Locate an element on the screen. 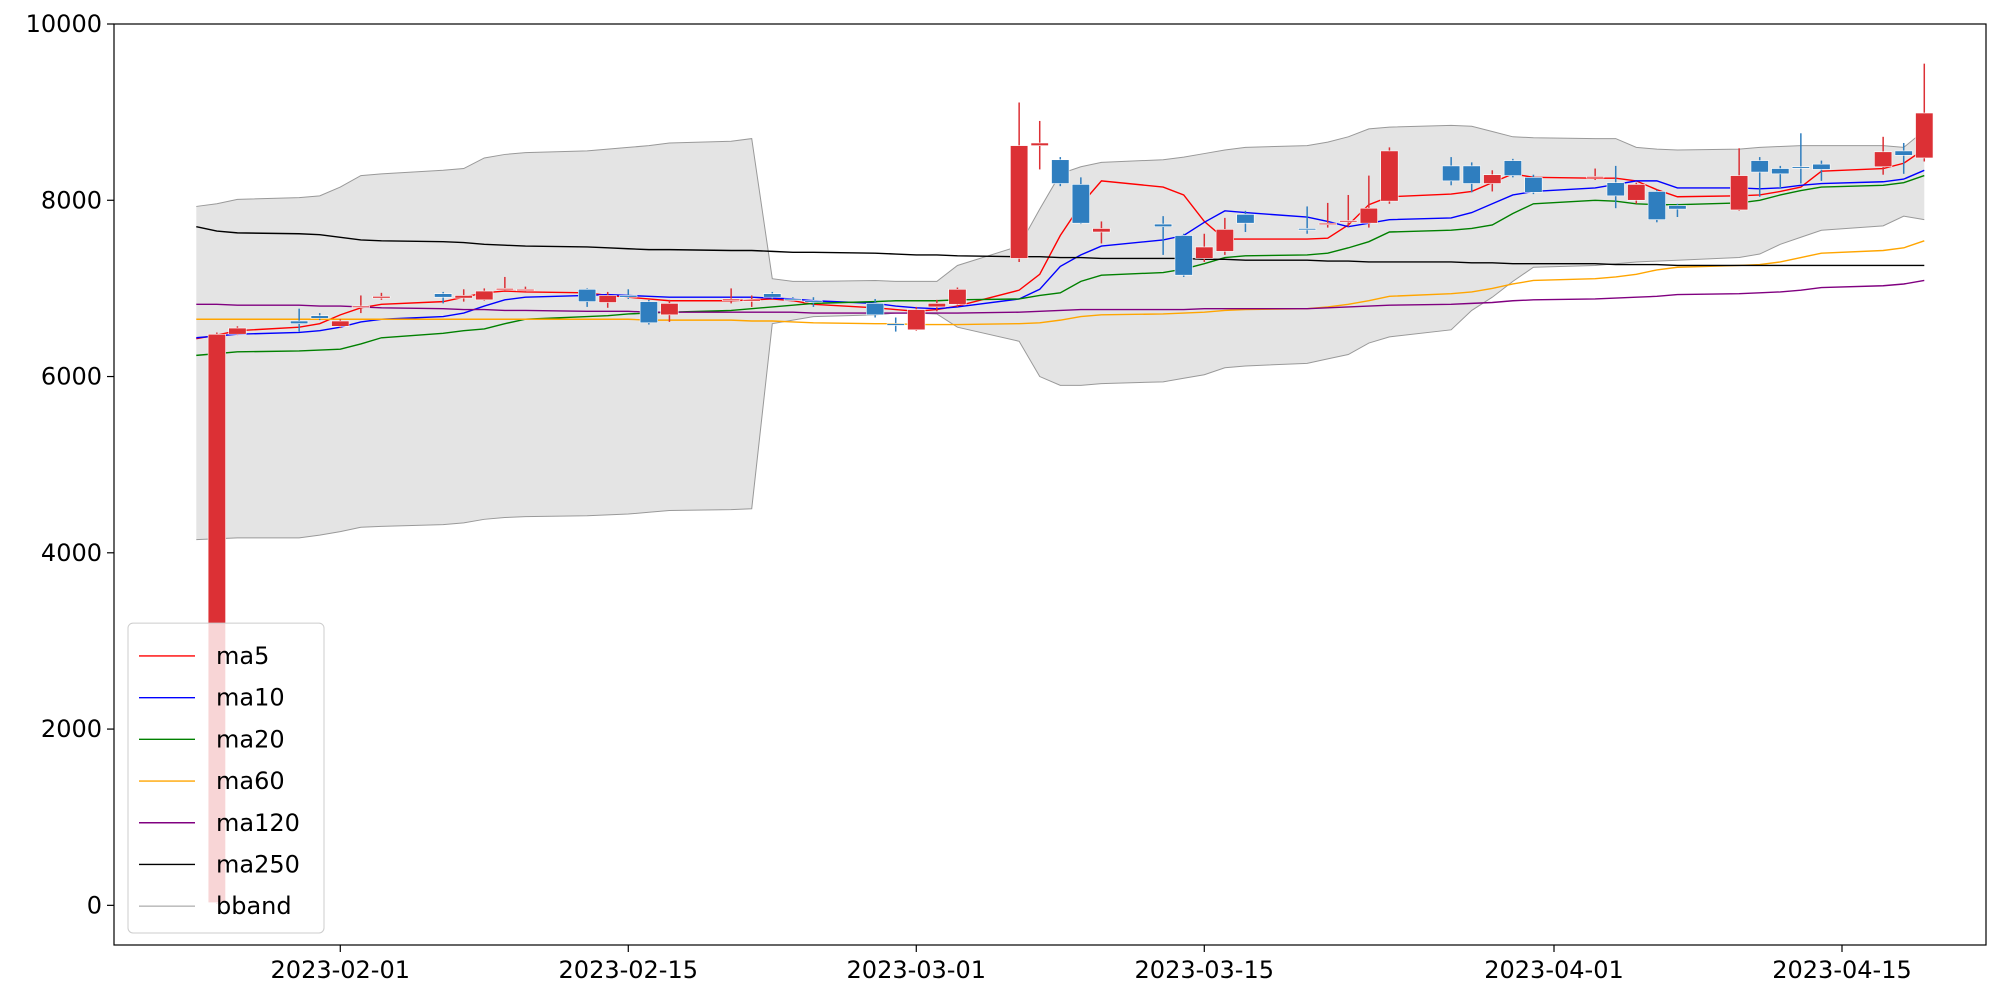 This screenshot has width=2000, height=1000. y-tick-label: 10000 is located at coordinates (64, 24).